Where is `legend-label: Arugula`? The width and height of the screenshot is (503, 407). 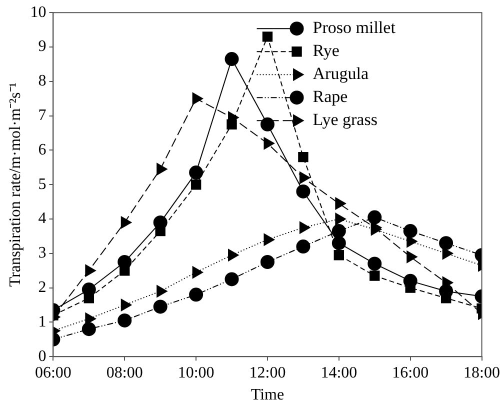
legend-label: Arugula is located at coordinates (340, 74).